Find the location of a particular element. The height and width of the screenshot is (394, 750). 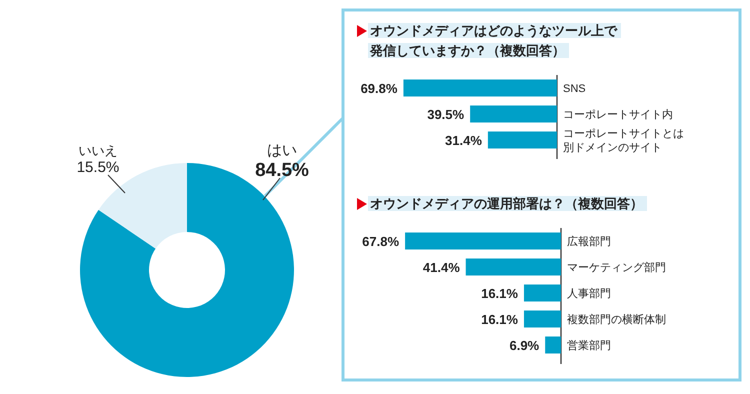

data-label: 31.4% is located at coordinates (463, 140).